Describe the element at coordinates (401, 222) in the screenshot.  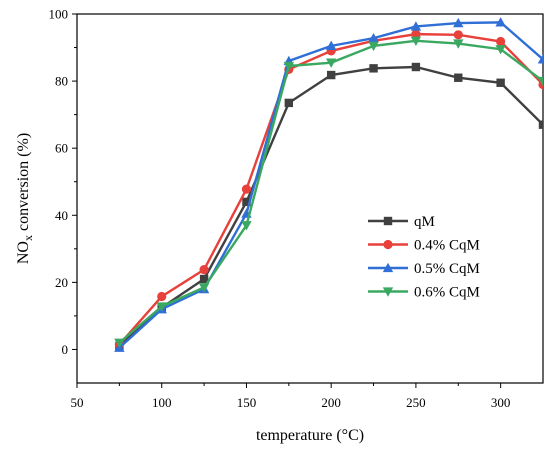
I see `legend-item: qM` at that location.